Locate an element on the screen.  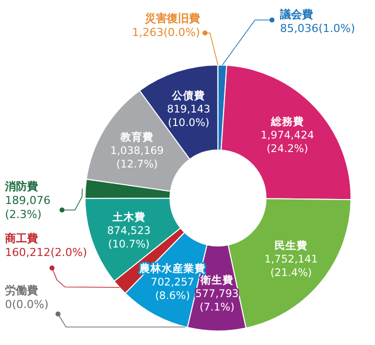
data-label: 819,143 (10.0%) is located at coordinates (188, 117).